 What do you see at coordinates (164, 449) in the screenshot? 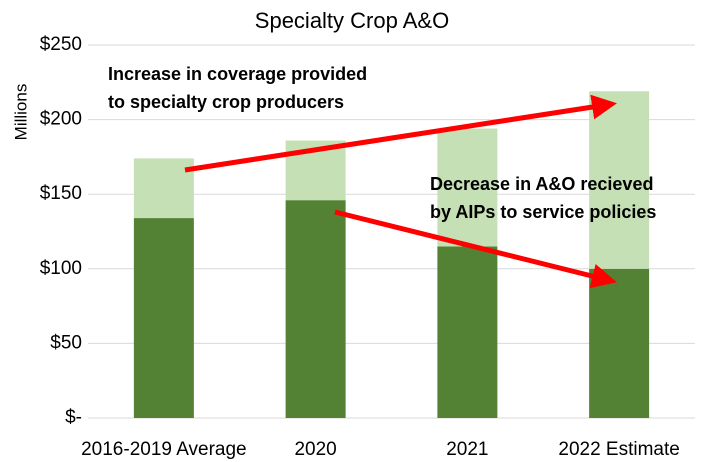
I see `x-tick-label: 2016-2019 Average` at bounding box center [164, 449].